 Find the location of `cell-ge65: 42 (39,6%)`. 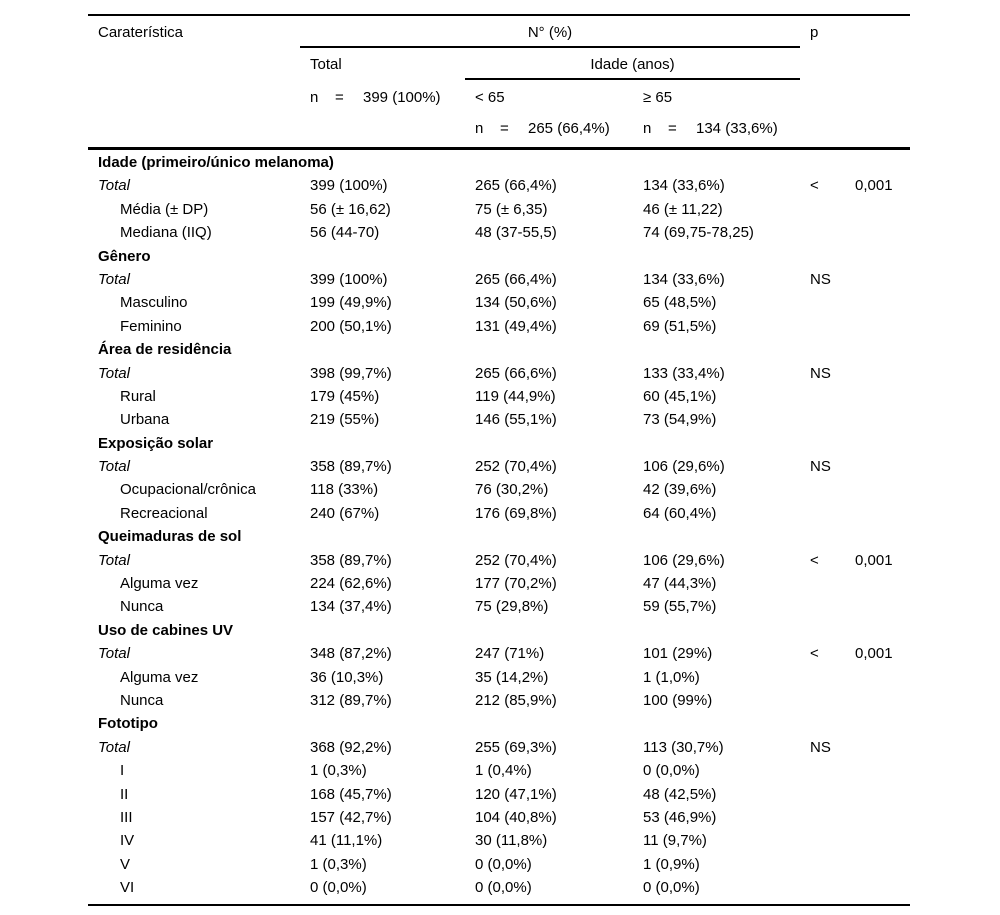

cell-ge65: 42 (39,6%) is located at coordinates (680, 490).